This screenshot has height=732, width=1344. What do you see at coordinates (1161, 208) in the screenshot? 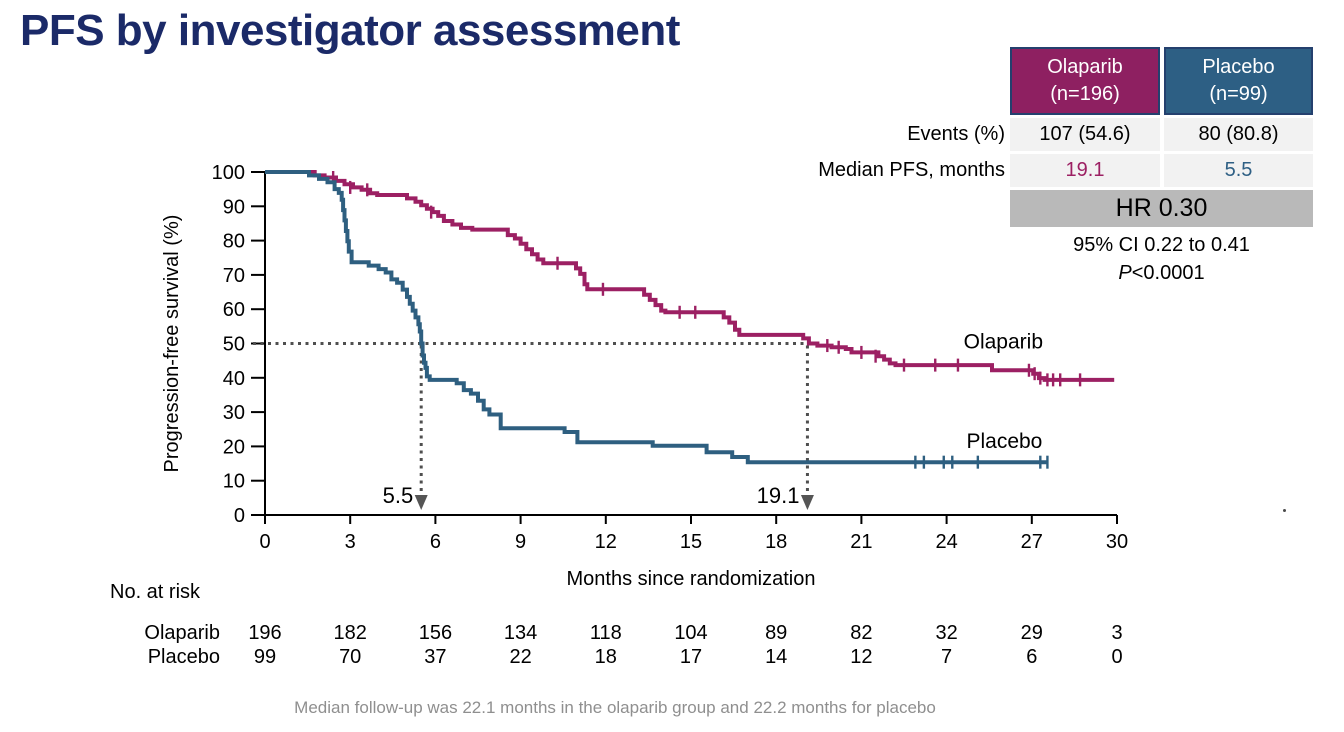
I see `hazard-ratio-band: HR 0.30` at bounding box center [1161, 208].